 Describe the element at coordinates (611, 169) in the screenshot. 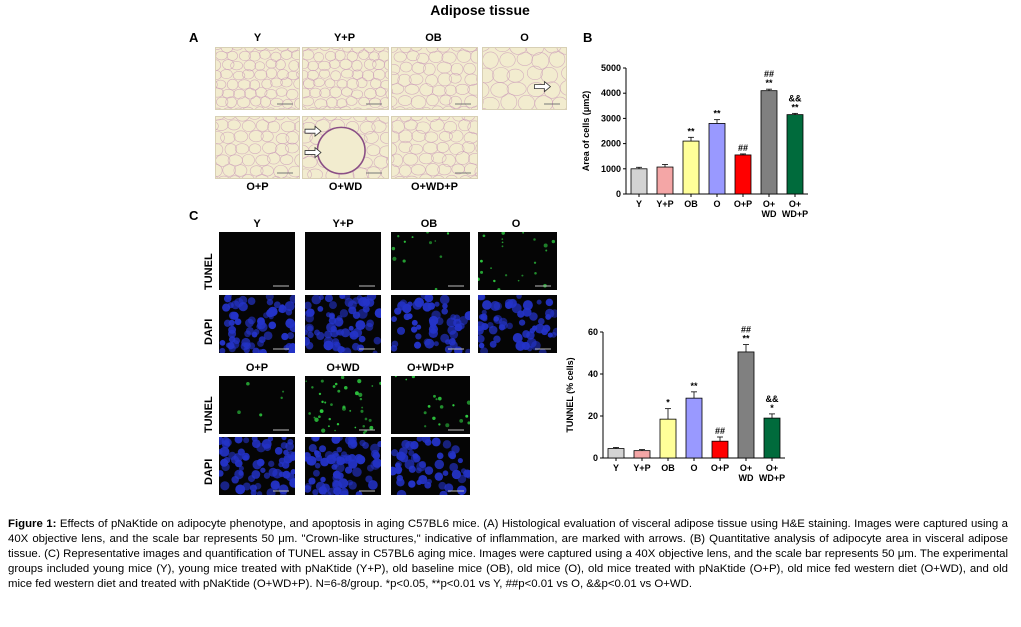

I see `y-tick-label: 1000` at that location.